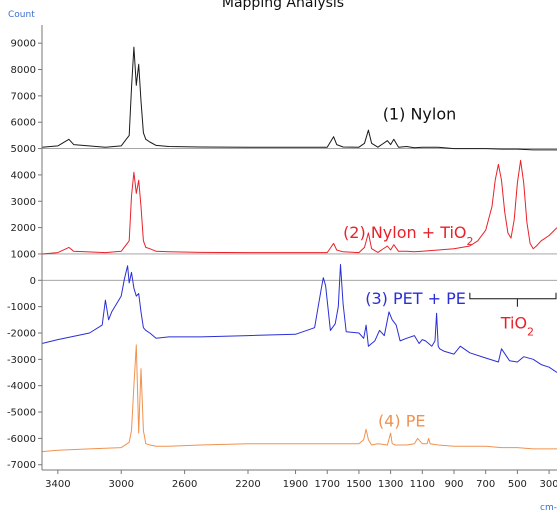 The height and width of the screenshot is (511, 557). Describe the element at coordinates (21, 307) in the screenshot. I see `y-tick-label-10: -1000` at that location.